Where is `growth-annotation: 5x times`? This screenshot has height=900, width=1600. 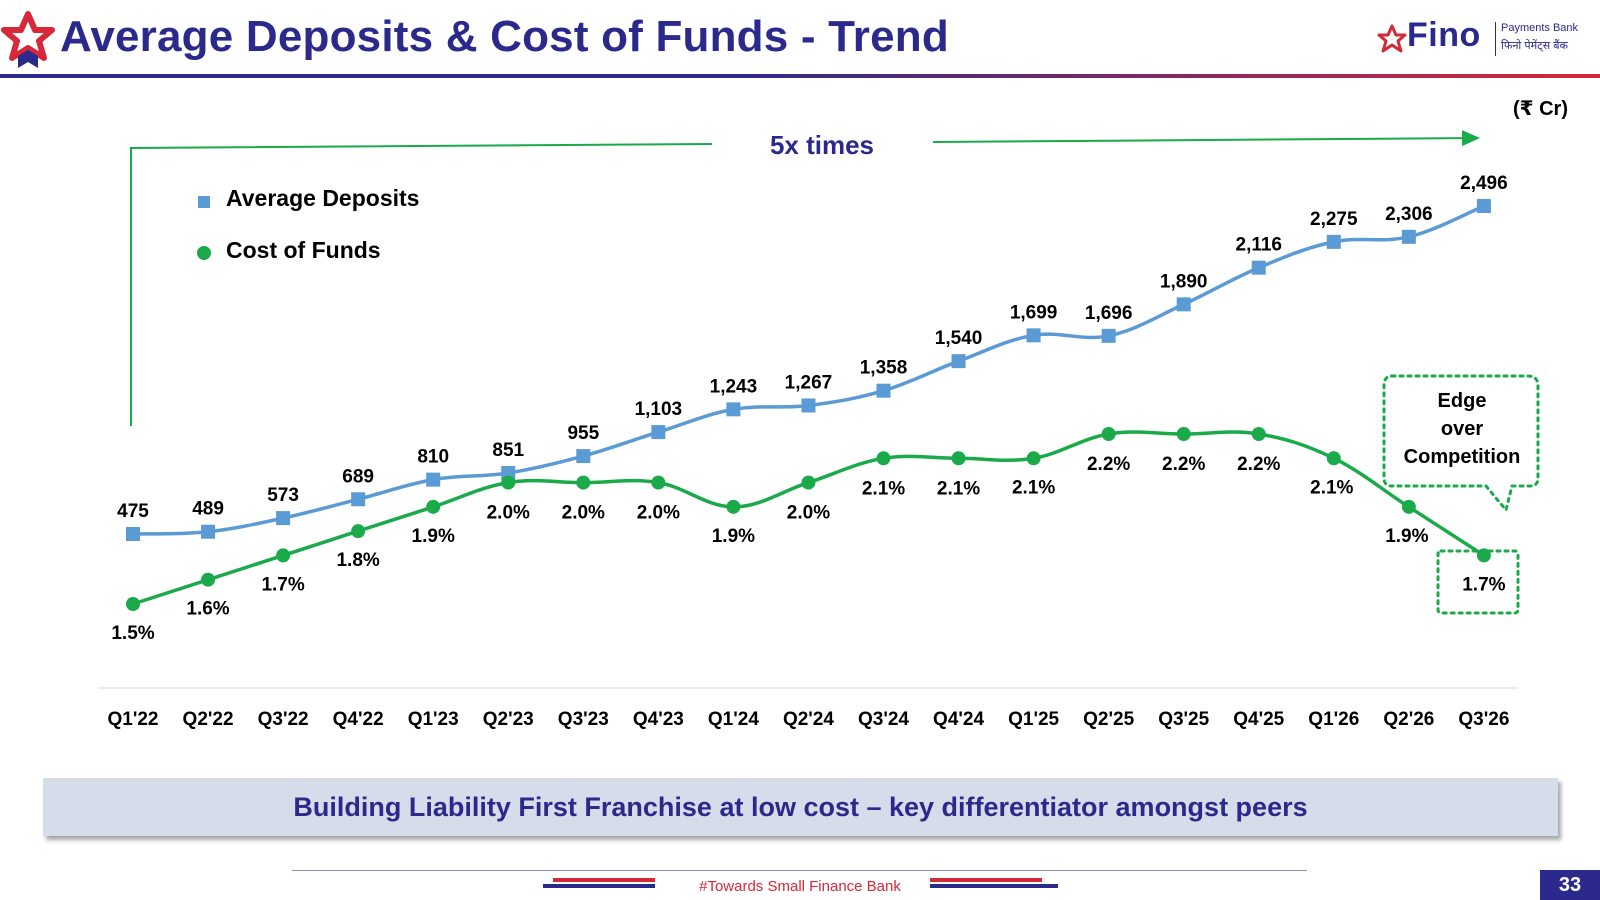 growth-annotation: 5x times is located at coordinates (822, 145).